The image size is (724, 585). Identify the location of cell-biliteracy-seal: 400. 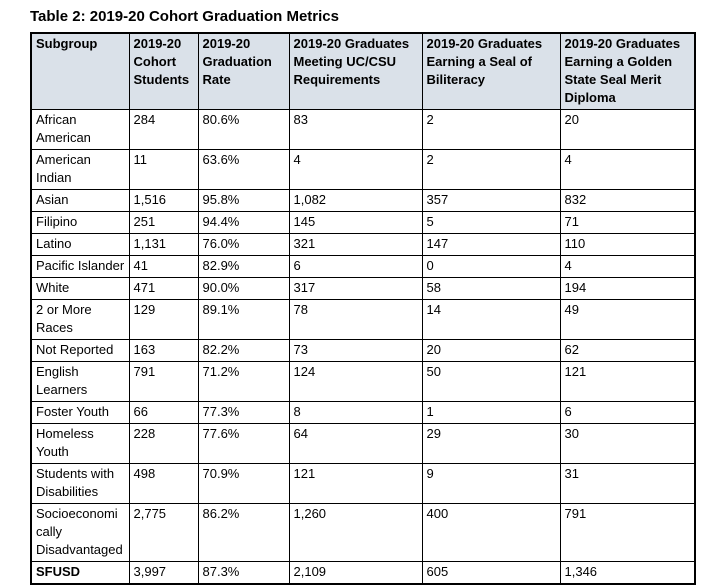
(491, 532).